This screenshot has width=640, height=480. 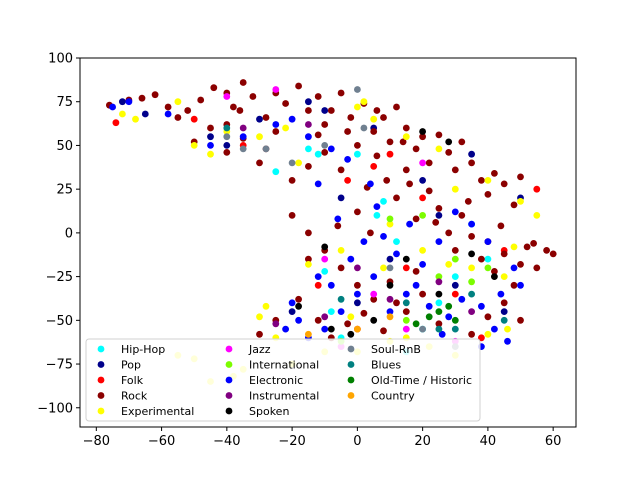 What do you see at coordinates (553, 441) in the screenshot?
I see `x-tick-label: 60` at bounding box center [553, 441].